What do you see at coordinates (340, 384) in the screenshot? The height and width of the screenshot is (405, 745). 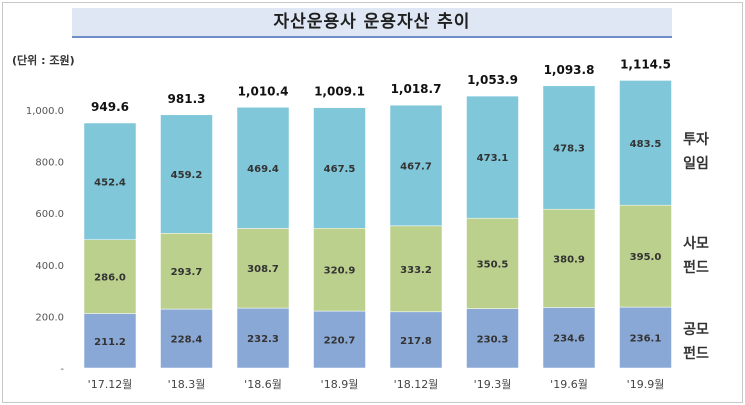 I see `x-tick-label: '18.9월` at bounding box center [340, 384].